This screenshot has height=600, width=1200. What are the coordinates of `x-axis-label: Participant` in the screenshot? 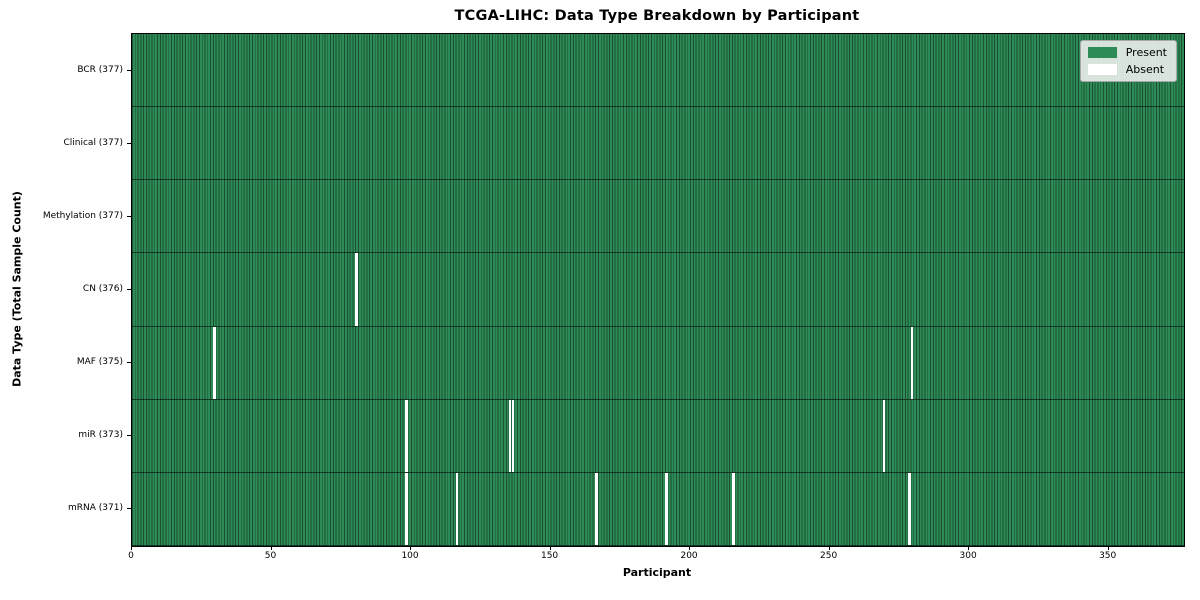 It's located at (657, 572).